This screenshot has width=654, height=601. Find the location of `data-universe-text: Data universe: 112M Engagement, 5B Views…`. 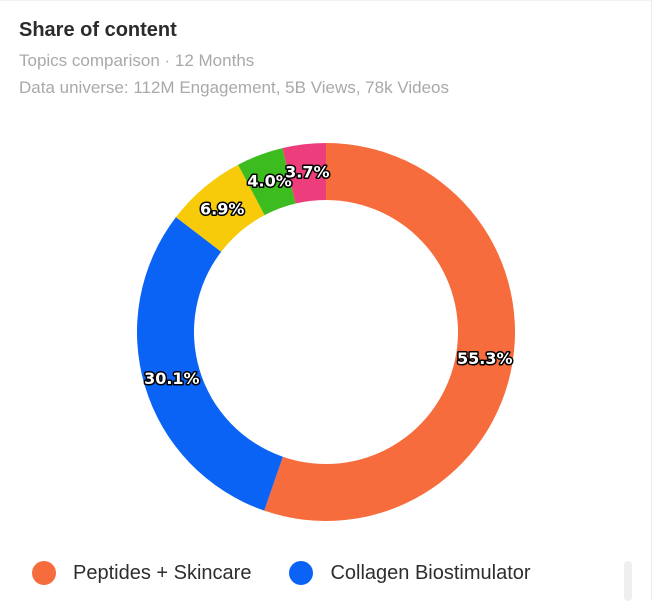

data-universe-text: Data universe: 112M Engagement, 5B Views… is located at coordinates (234, 87).